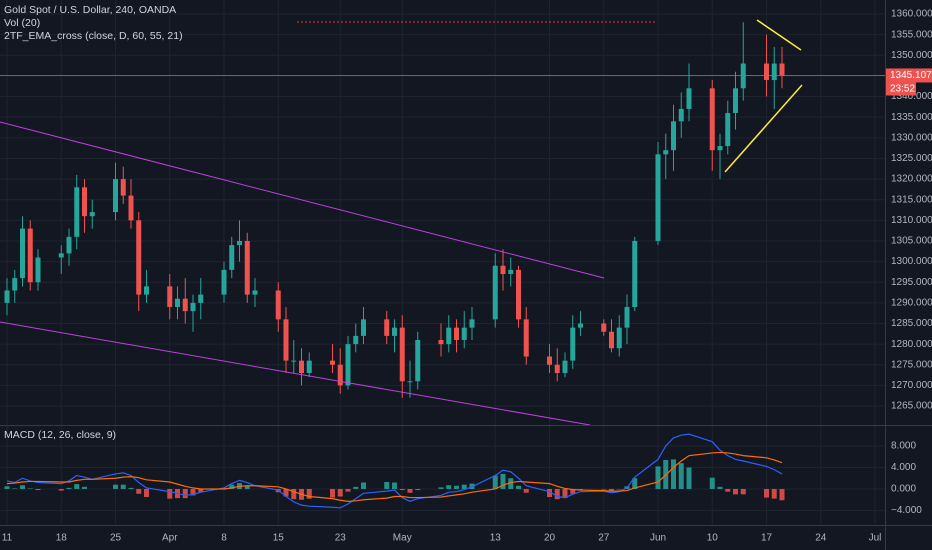 The width and height of the screenshot is (932, 550). What do you see at coordinates (911, 14) in the screenshot?
I see `y-tick-label: 1360.000` at bounding box center [911, 14].